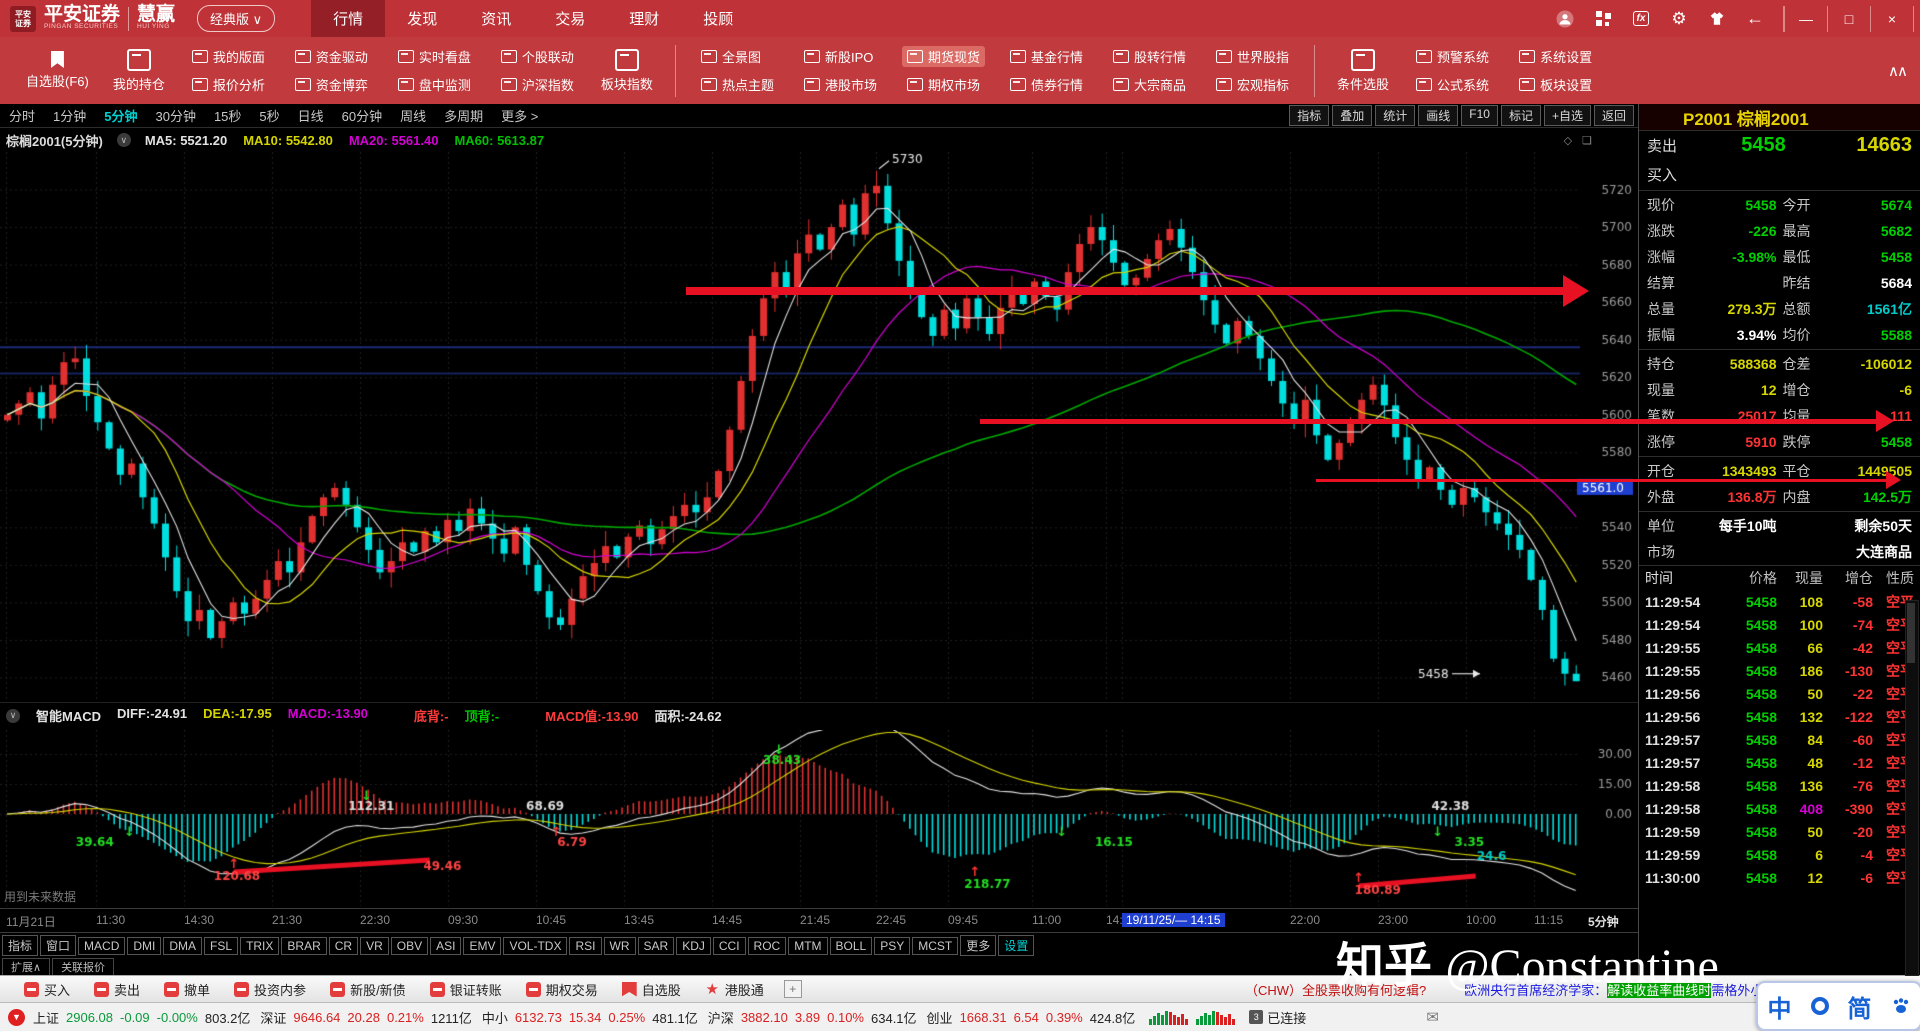  What do you see at coordinates (270, 989) in the screenshot?
I see `bottom-投资内参: 投资内参` at bounding box center [270, 989].